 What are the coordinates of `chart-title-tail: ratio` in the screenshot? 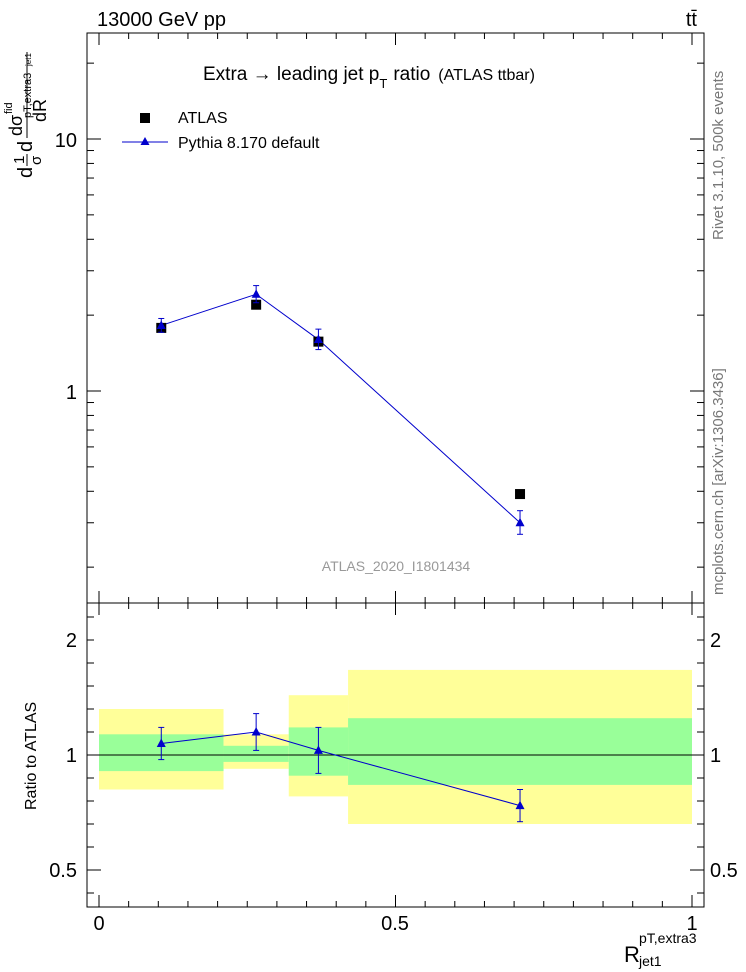 It's located at (411, 74).